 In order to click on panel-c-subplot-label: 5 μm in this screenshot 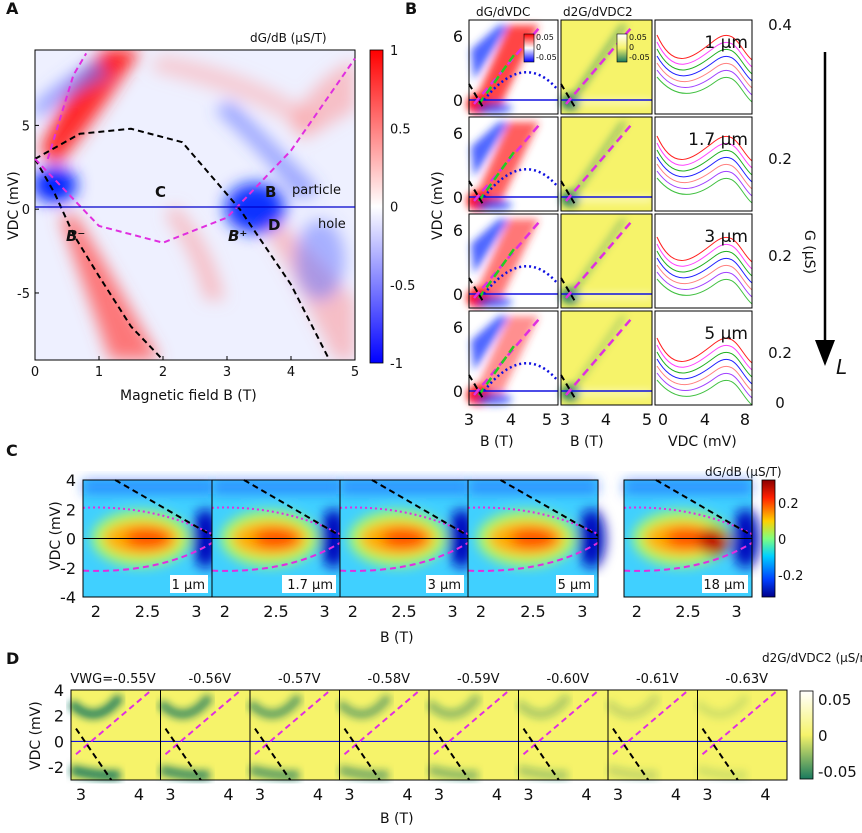, I will do `click(574, 585)`.